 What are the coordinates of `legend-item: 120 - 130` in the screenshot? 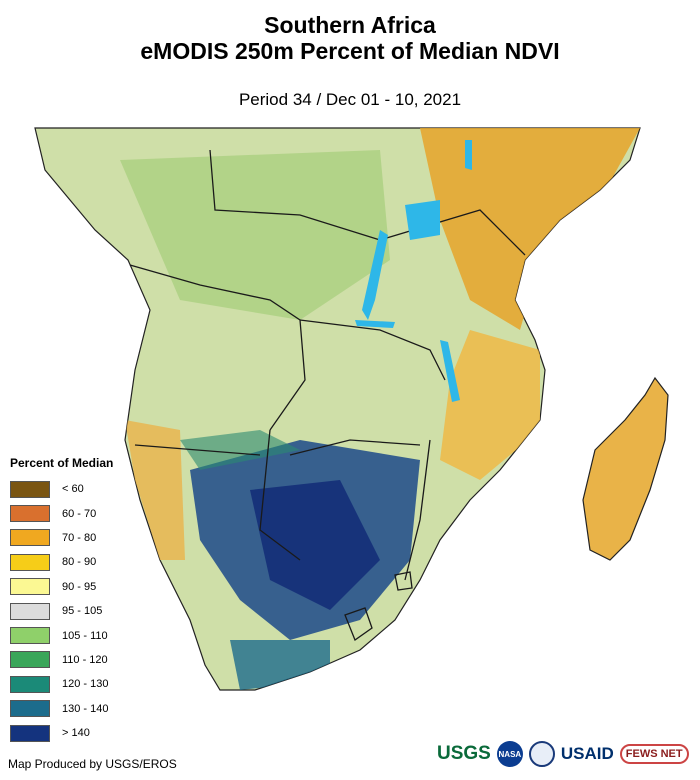 It's located at (61, 684).